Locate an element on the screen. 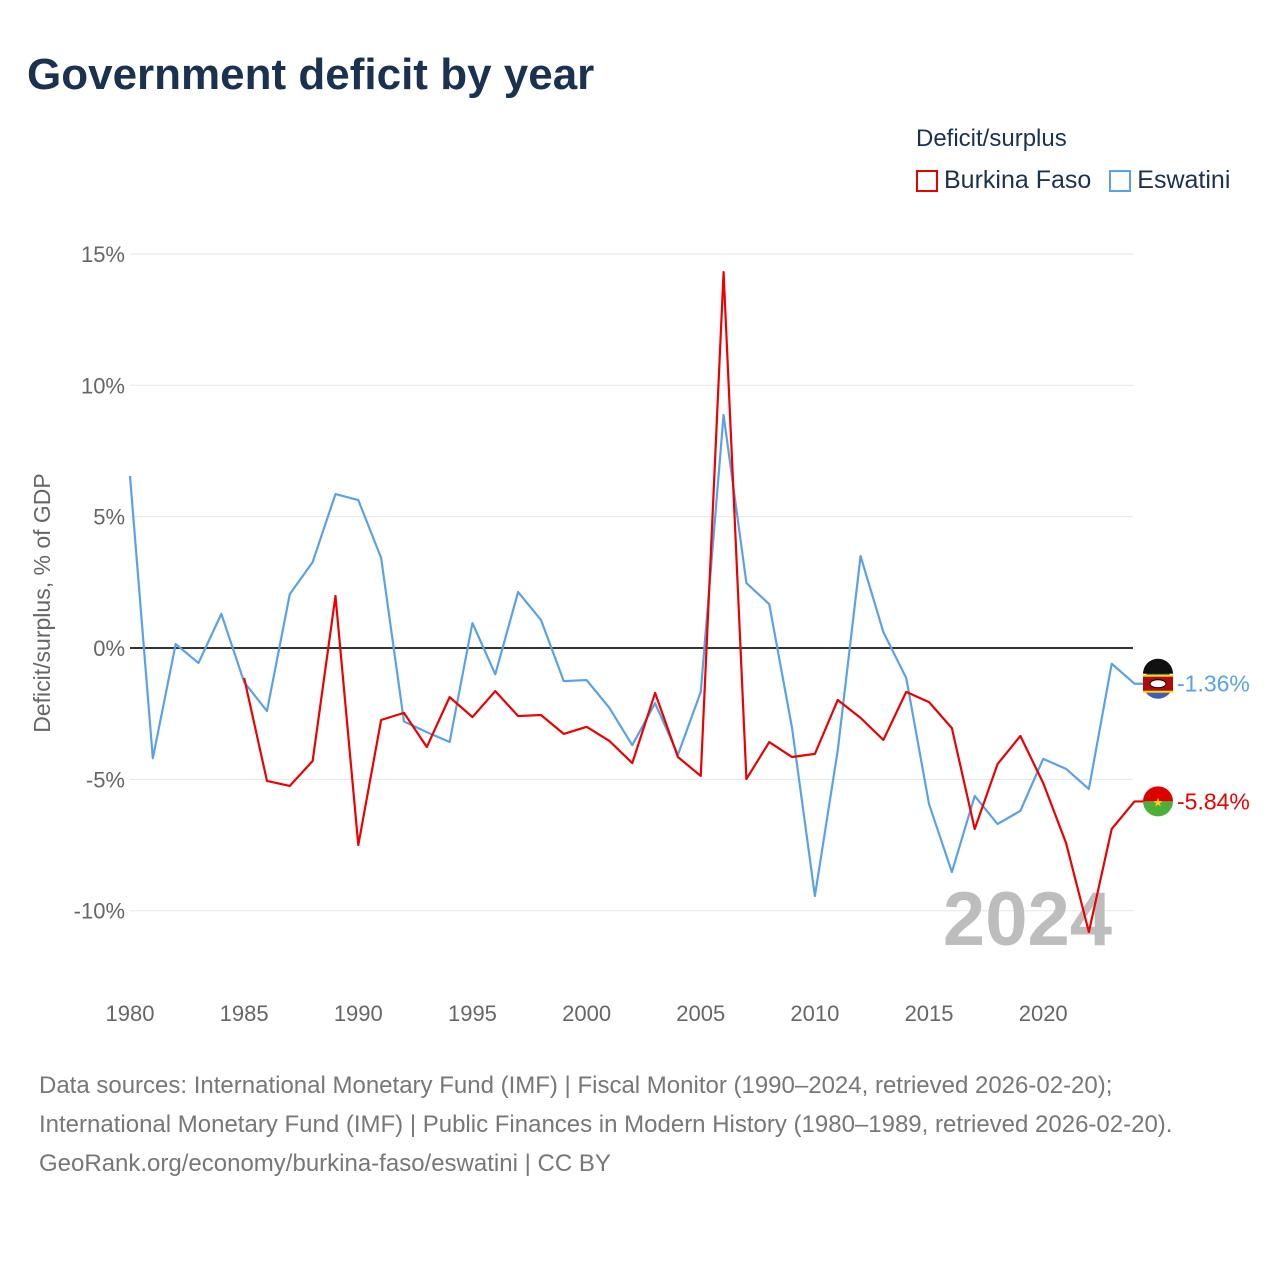 This screenshot has height=1280, width=1280. legend: Burkina Faso Eswatini is located at coordinates (1073, 180).